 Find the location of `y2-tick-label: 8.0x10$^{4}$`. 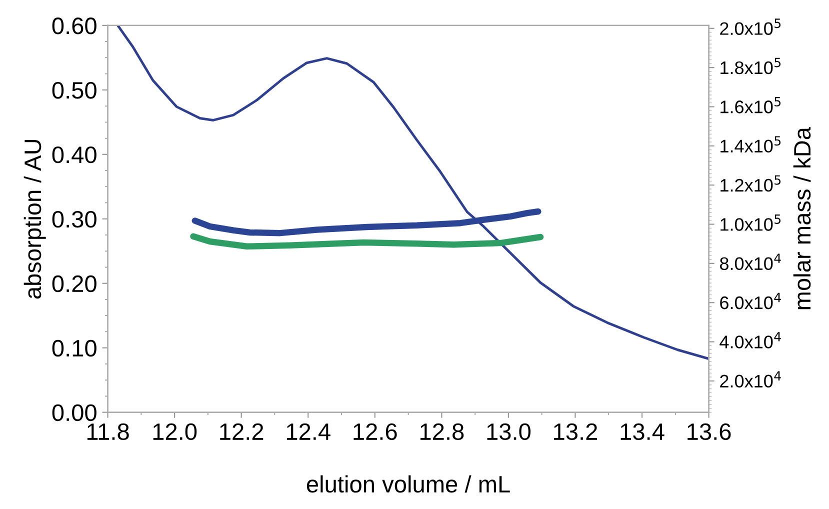

y2-tick-label: 8.0x10$^{4}$ is located at coordinates (750, 262).